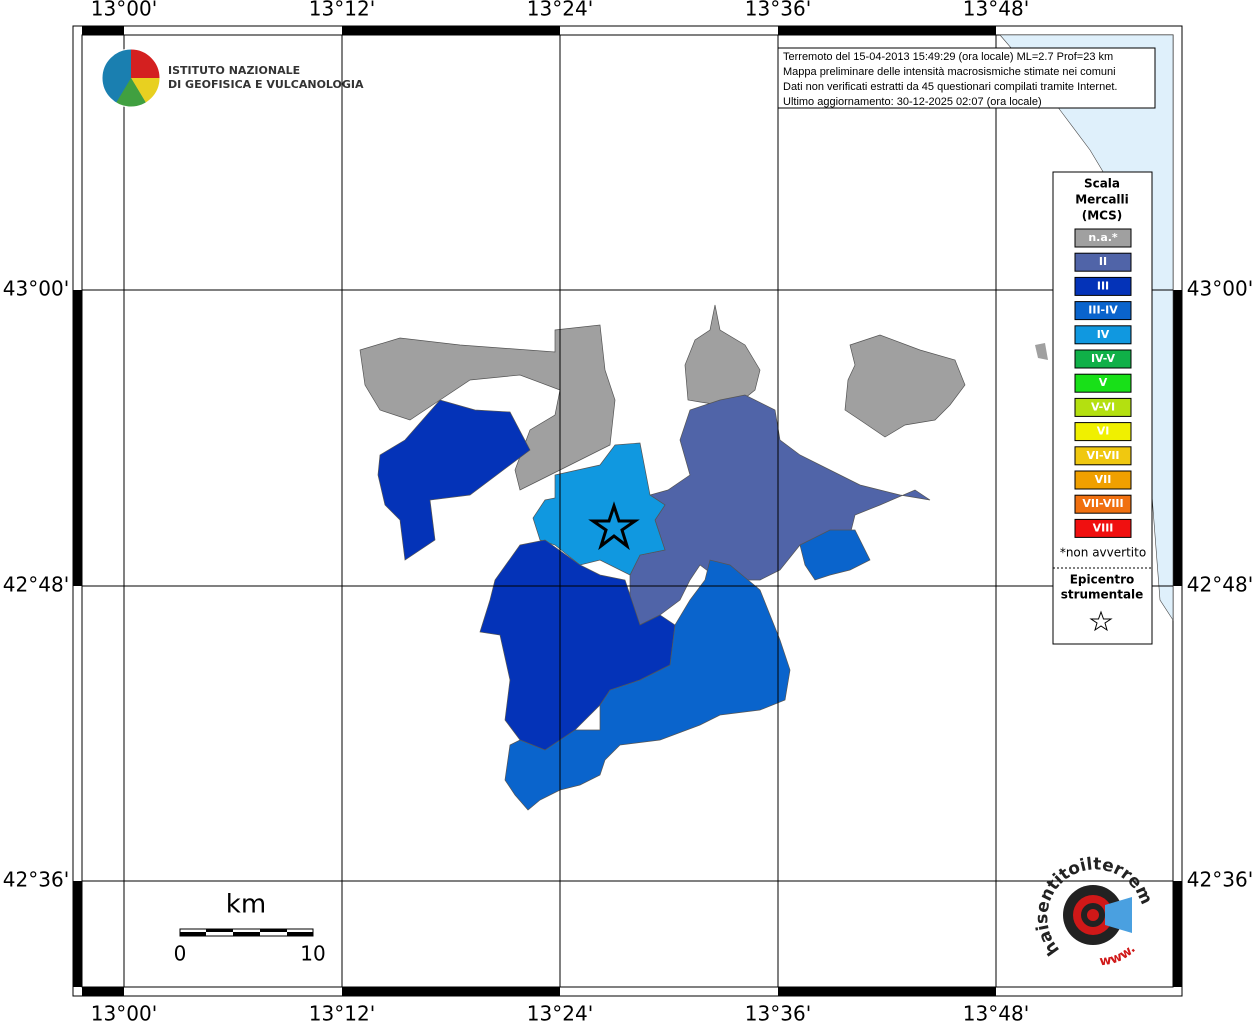  What do you see at coordinates (1101, 621) in the screenshot?
I see `legend-star` at bounding box center [1101, 621].